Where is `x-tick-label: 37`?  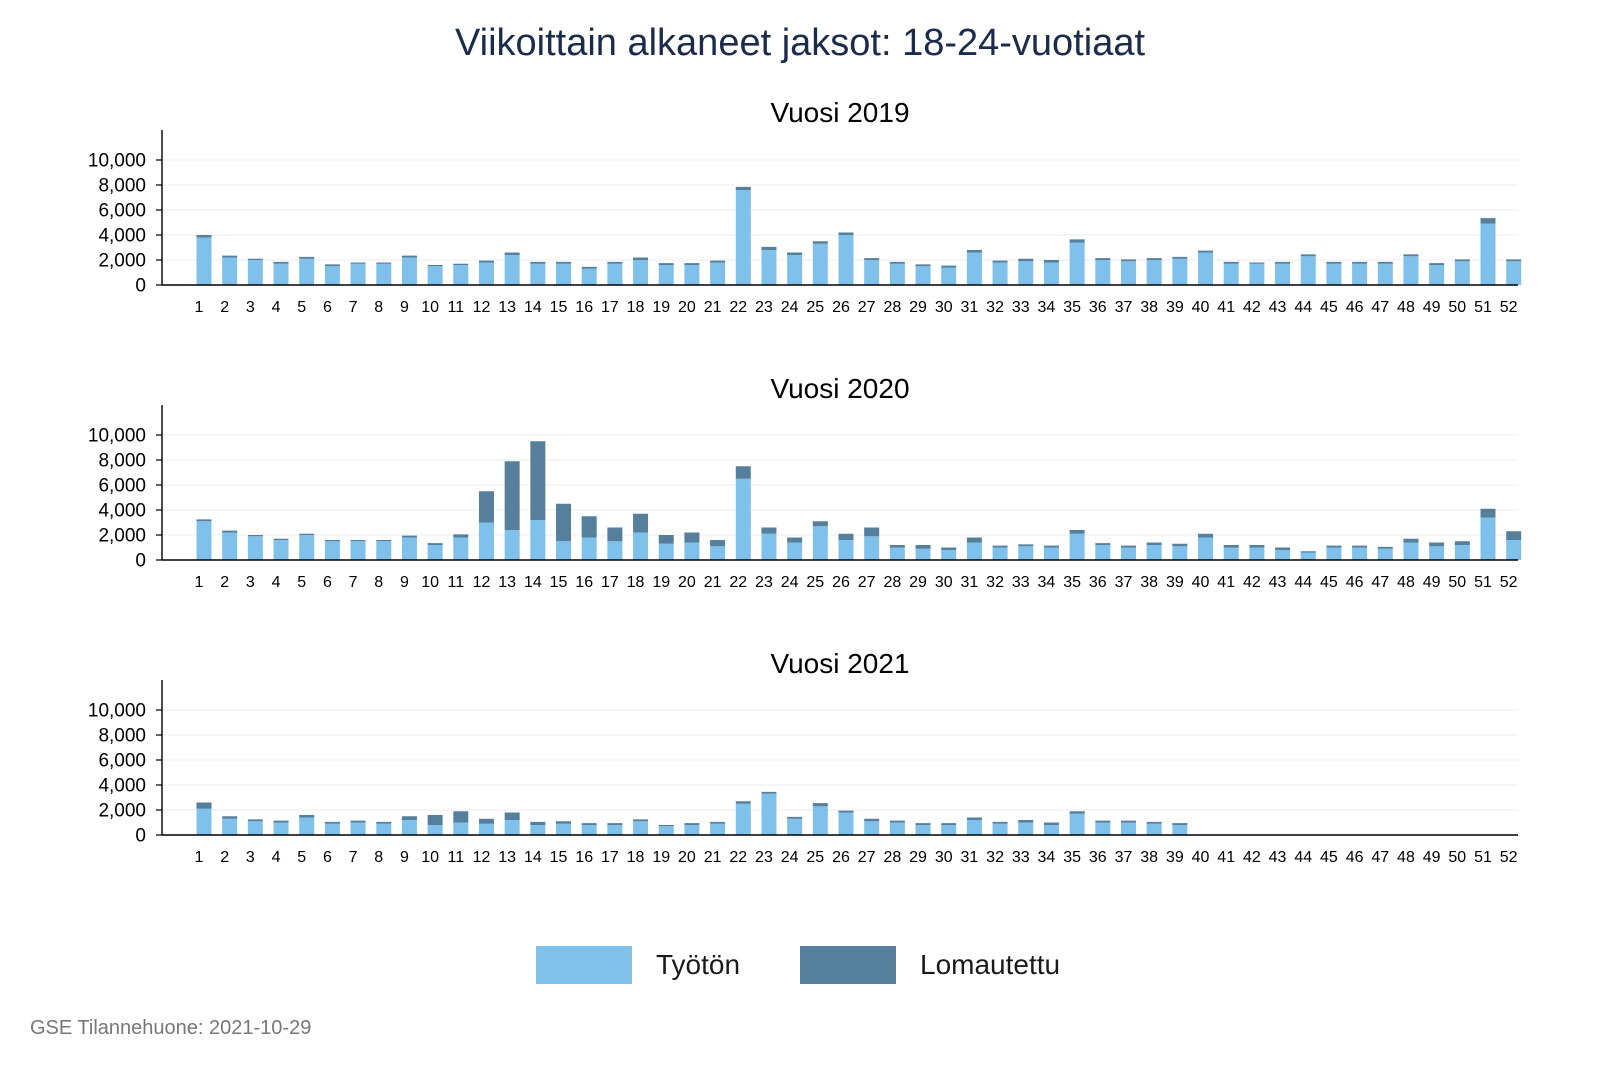 x-tick-label: 37 is located at coordinates (1124, 582).